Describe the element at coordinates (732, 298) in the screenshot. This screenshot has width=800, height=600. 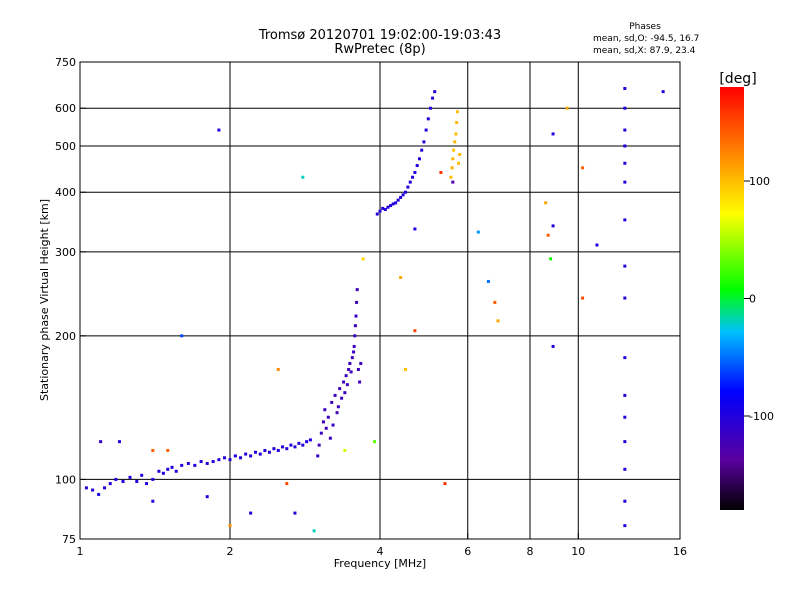
I see `colorbar` at that location.